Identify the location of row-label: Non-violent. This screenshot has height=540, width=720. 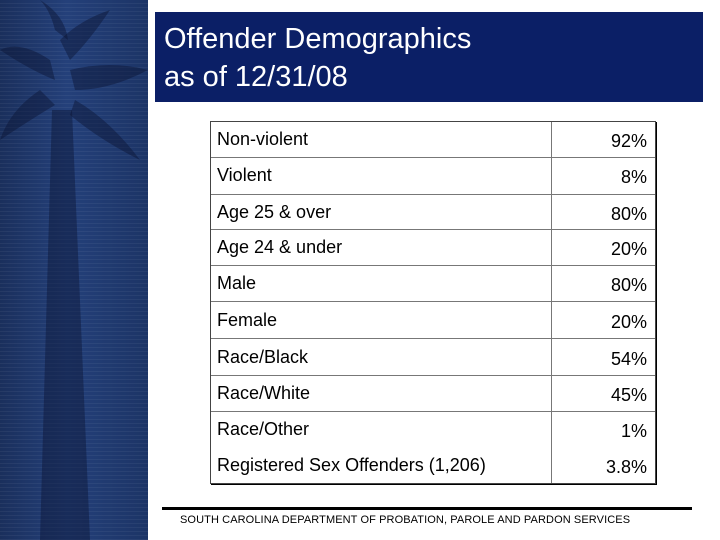
(263, 139).